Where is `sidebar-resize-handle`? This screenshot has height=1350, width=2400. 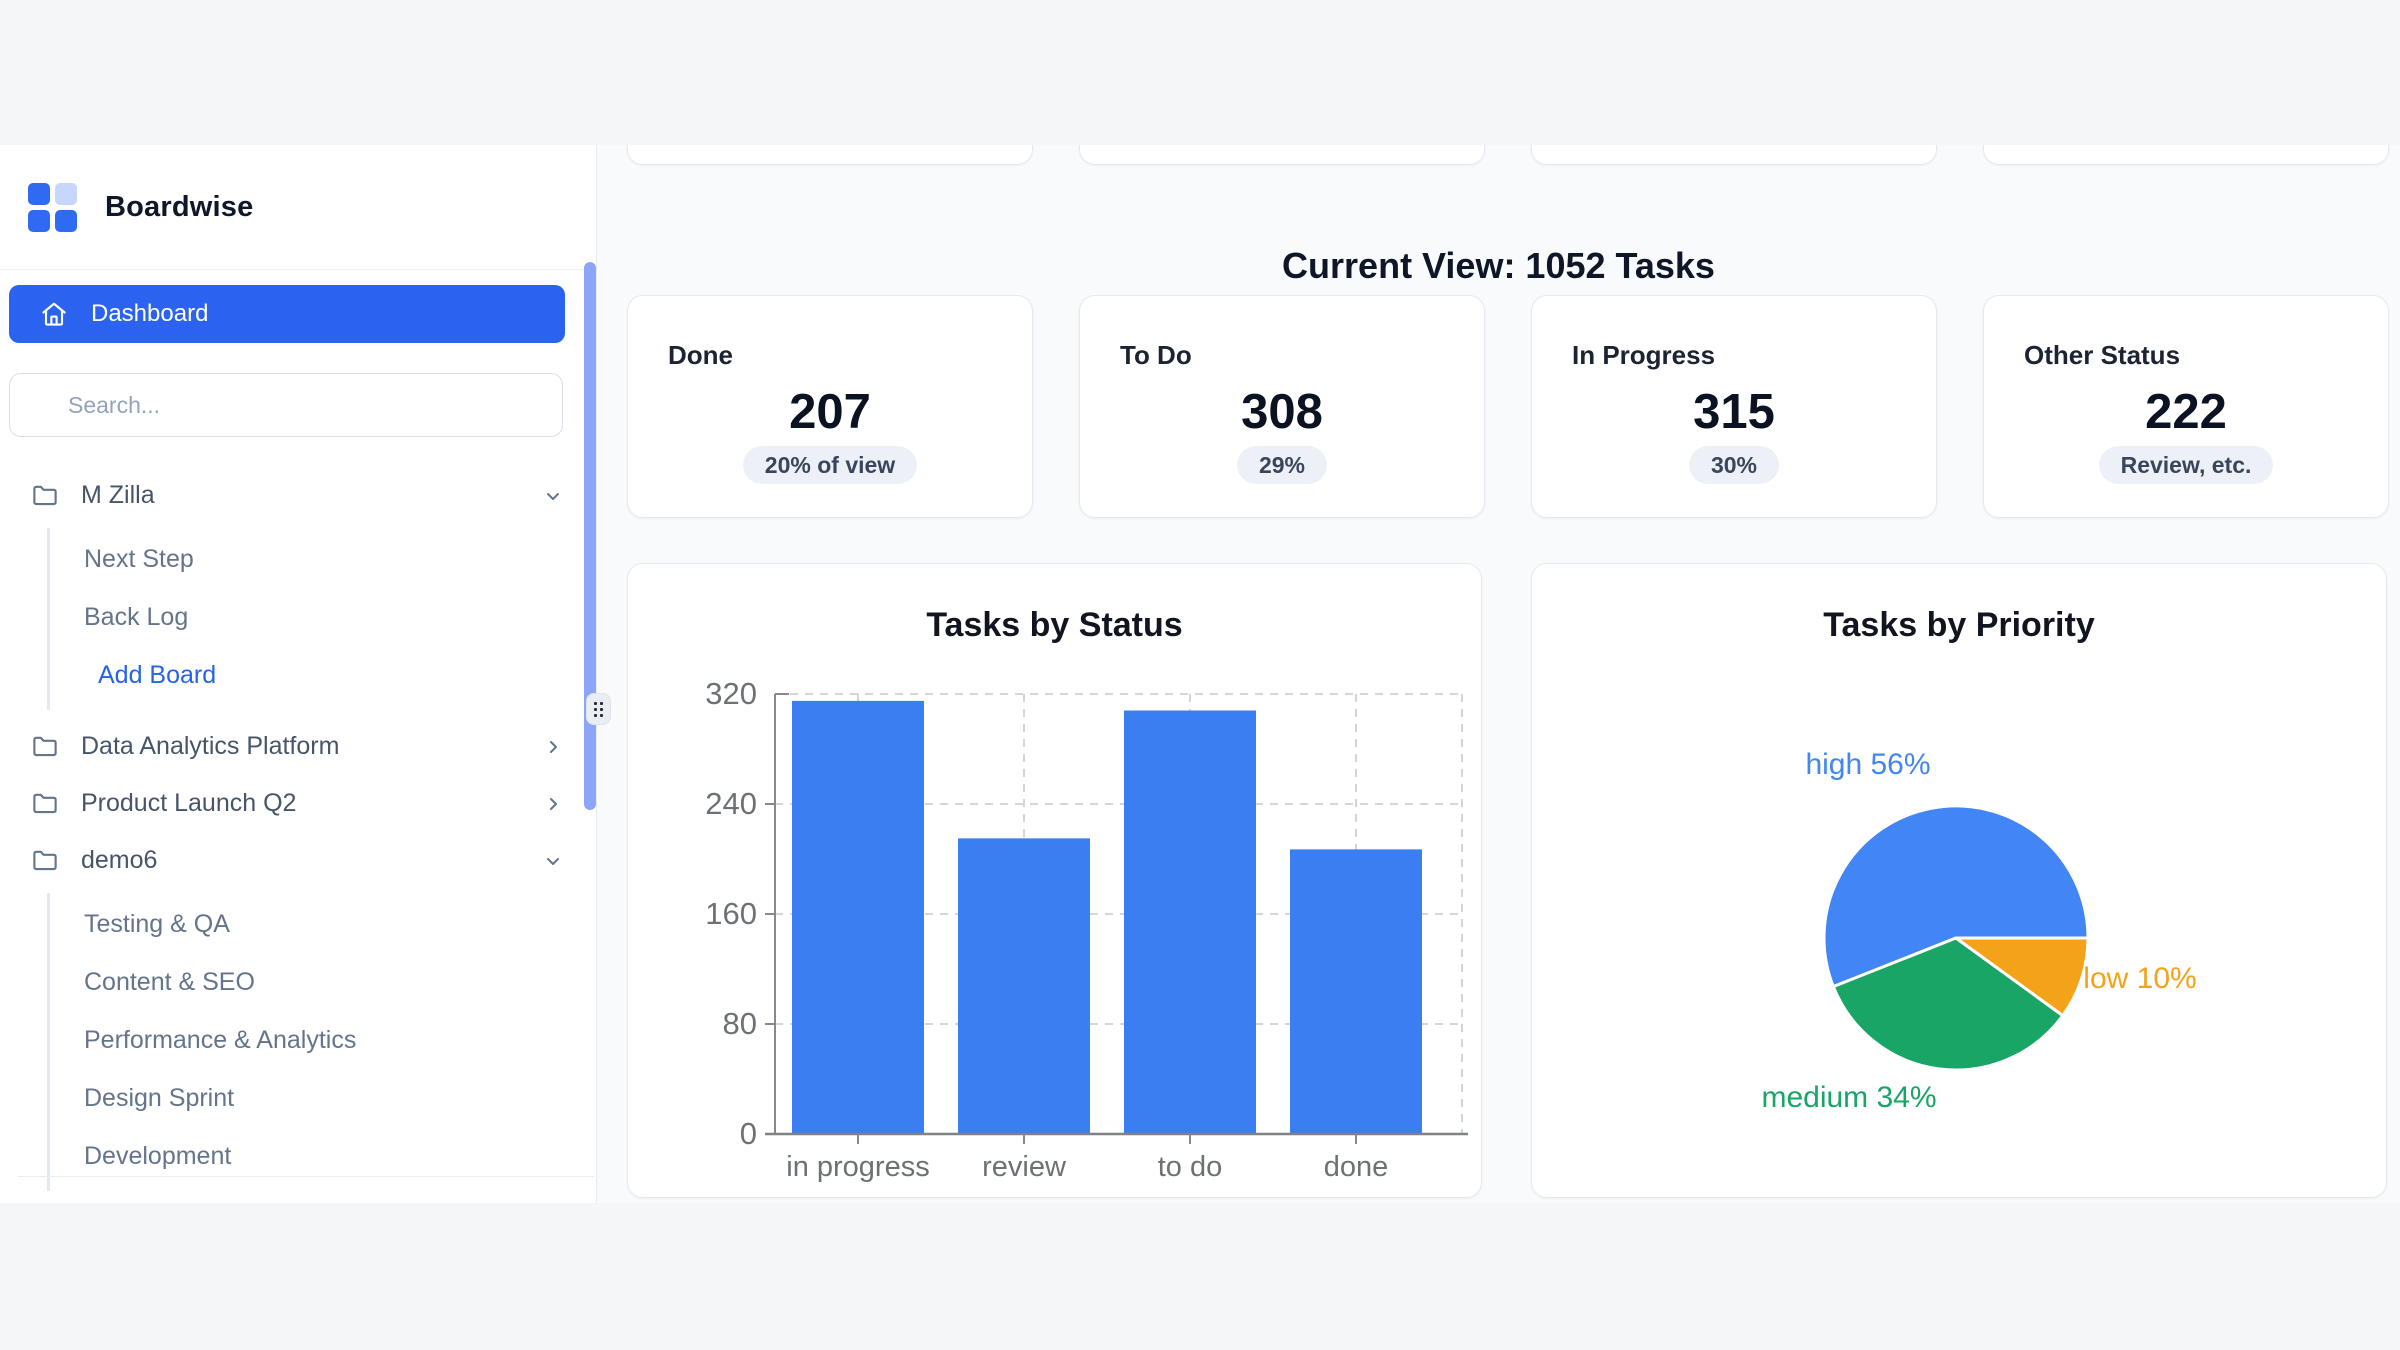
sidebar-resize-handle is located at coordinates (598, 709).